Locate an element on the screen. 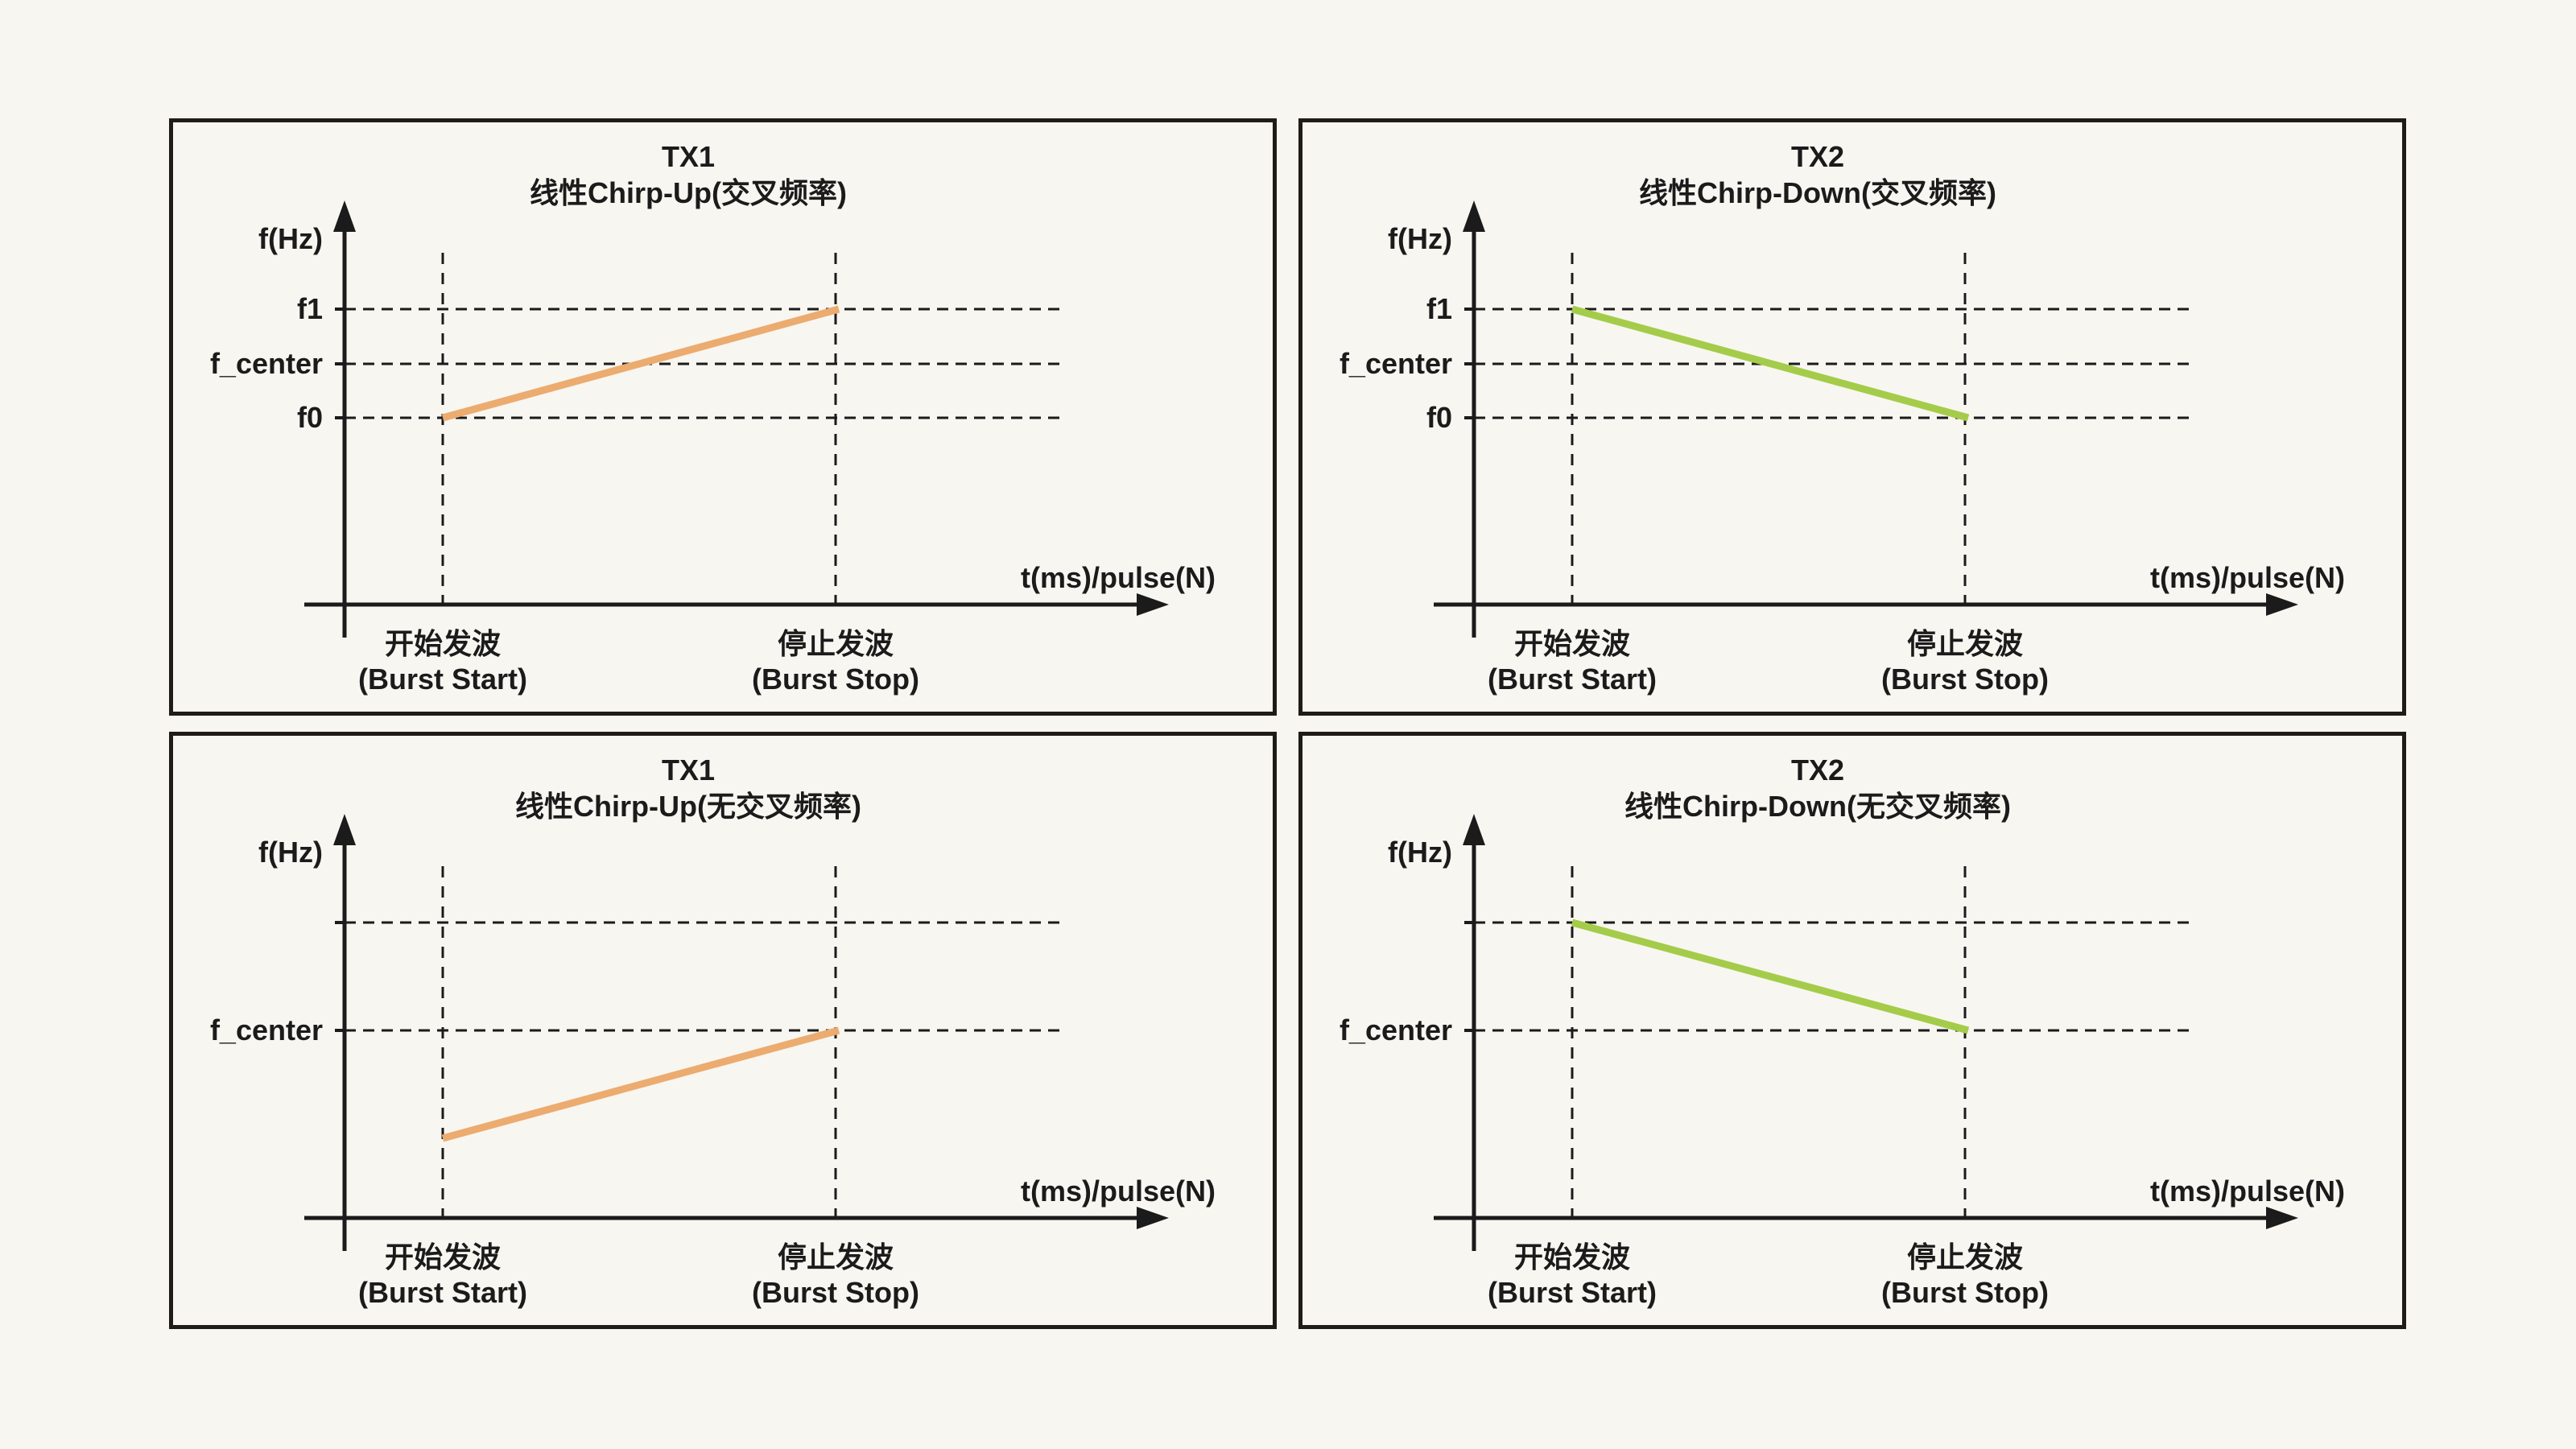  panel-title-line2: 线性Chirp-Up(无交叉频率) is located at coordinates (688, 806).